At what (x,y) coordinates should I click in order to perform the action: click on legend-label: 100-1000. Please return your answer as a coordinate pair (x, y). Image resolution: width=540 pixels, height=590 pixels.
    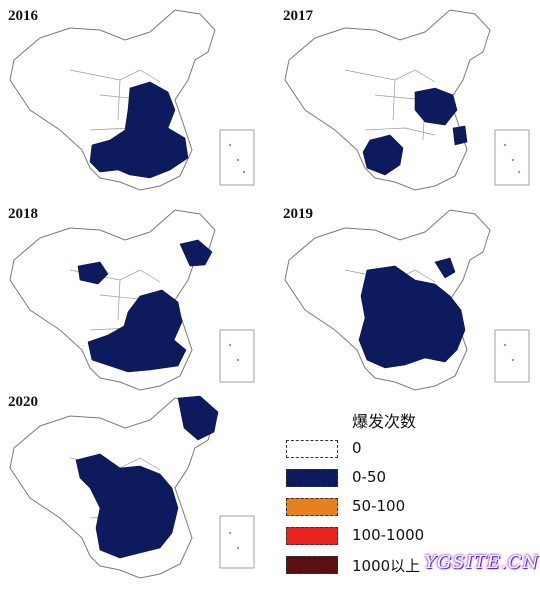
    Looking at the image, I should click on (388, 535).